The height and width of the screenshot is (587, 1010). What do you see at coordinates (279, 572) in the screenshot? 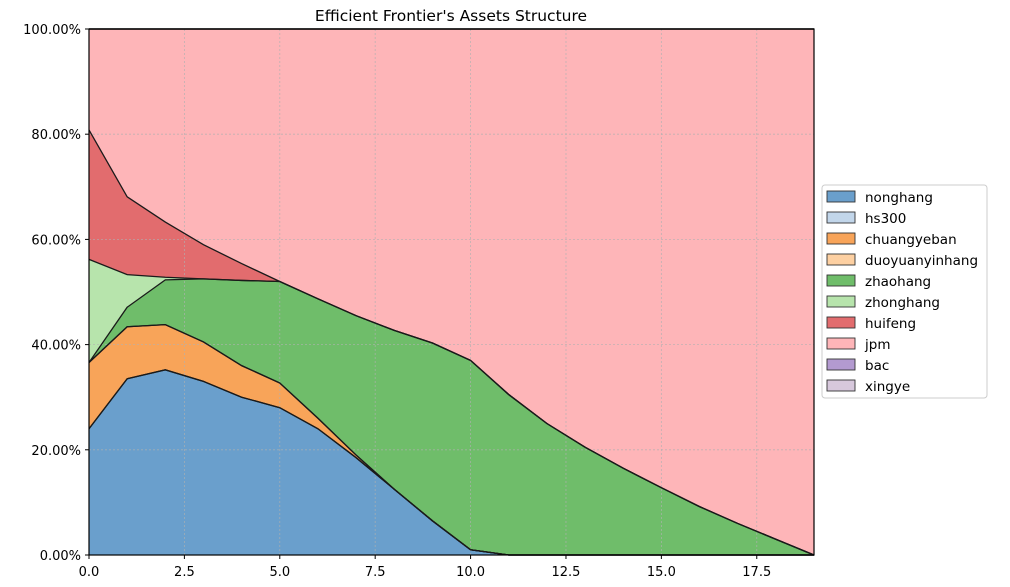
I see `x-tick-label: 5.0` at bounding box center [279, 572].